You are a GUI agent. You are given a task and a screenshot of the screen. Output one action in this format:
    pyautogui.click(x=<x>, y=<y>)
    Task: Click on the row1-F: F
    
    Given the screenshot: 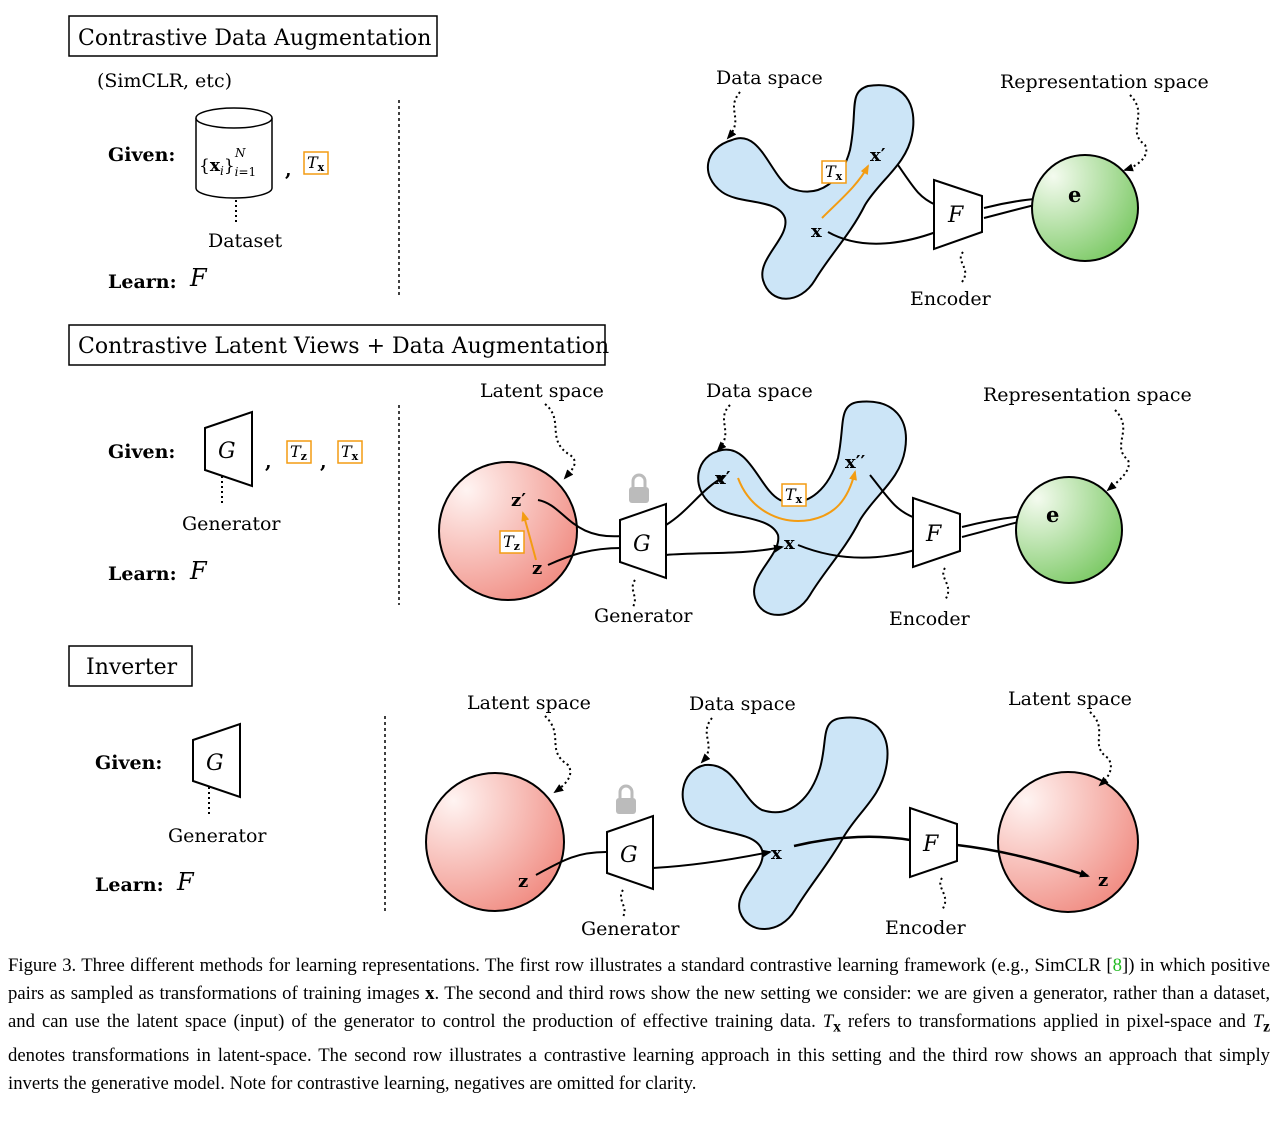 What is the action you would take?
    pyautogui.click(x=955, y=215)
    